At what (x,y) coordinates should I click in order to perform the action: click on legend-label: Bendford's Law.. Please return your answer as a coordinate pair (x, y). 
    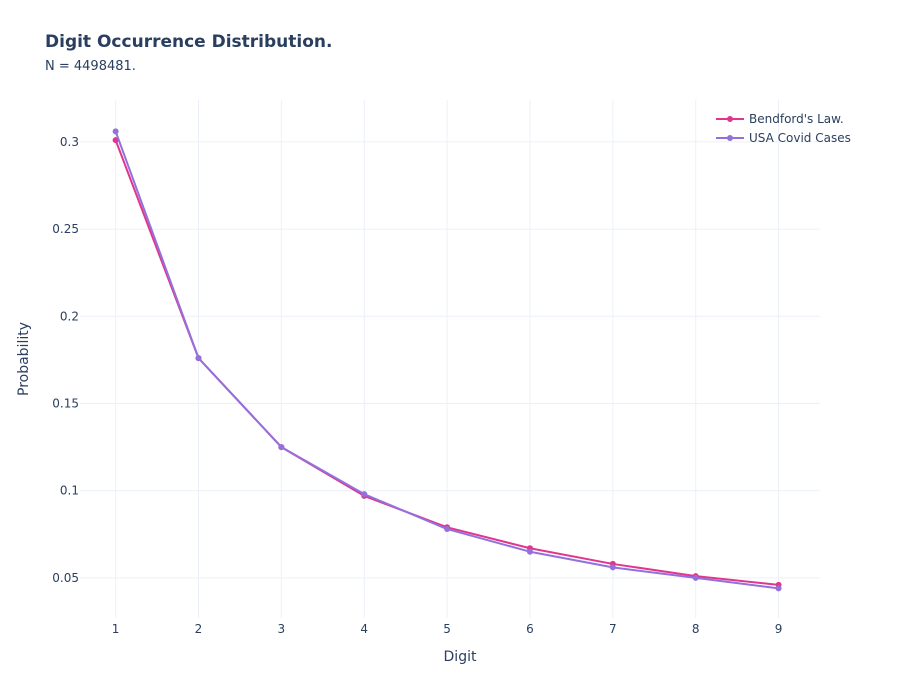
    Looking at the image, I should click on (796, 119).